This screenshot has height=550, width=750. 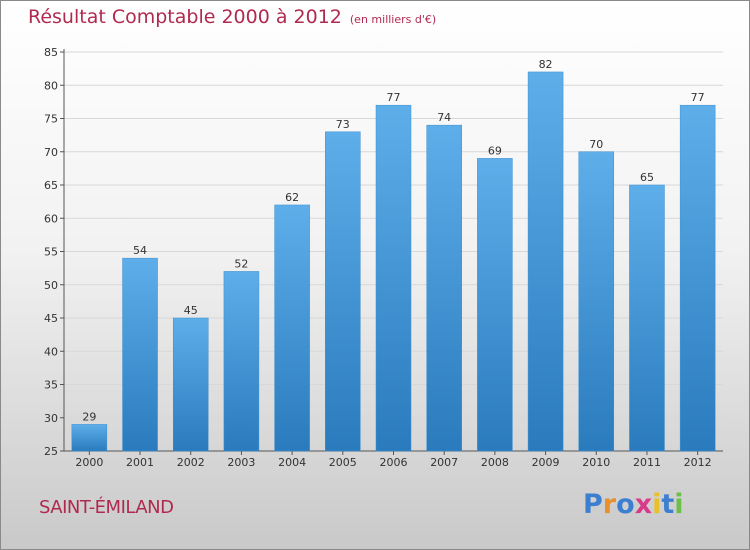 I want to click on bar-value-label: 82, so click(x=546, y=64).